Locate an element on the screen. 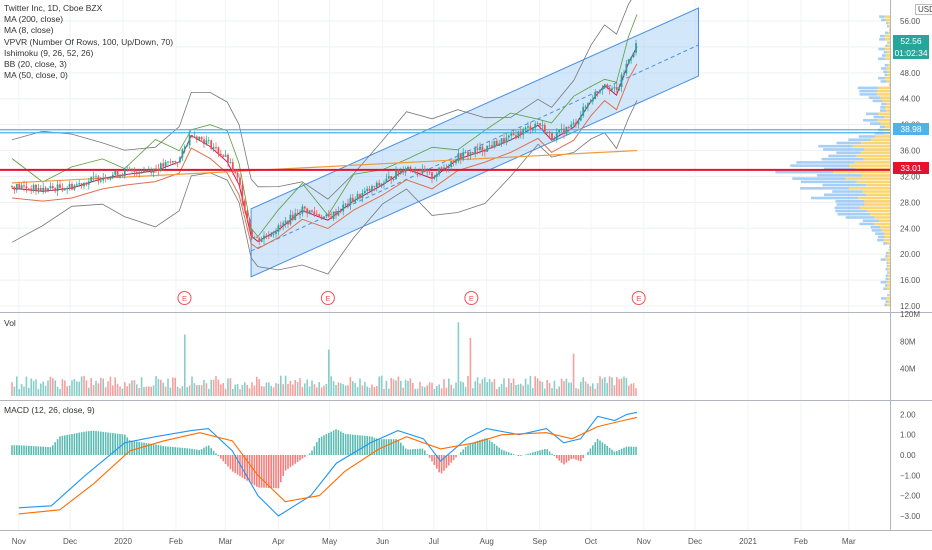  indicator-ma200: MA (200, close) is located at coordinates (34, 19).